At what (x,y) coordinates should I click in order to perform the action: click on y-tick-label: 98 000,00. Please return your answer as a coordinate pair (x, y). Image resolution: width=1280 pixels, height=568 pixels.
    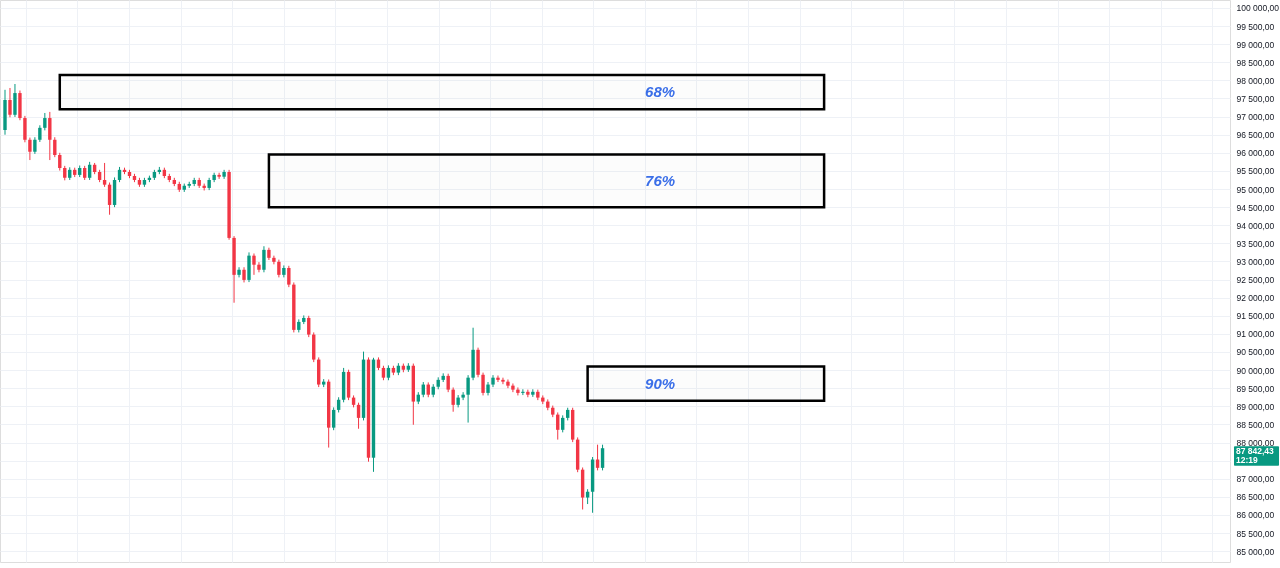
    Looking at the image, I should click on (1255, 80).